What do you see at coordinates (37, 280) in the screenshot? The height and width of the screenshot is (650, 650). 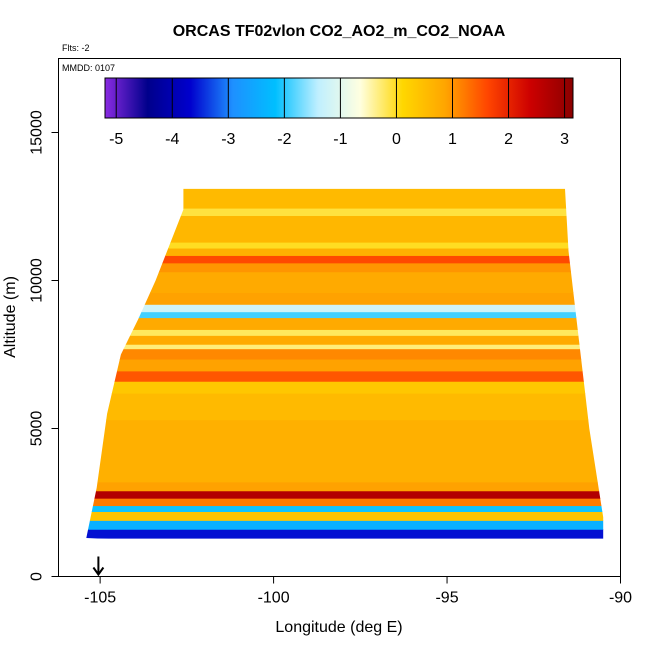 I see `y-tick-label-2: 10000` at bounding box center [37, 280].